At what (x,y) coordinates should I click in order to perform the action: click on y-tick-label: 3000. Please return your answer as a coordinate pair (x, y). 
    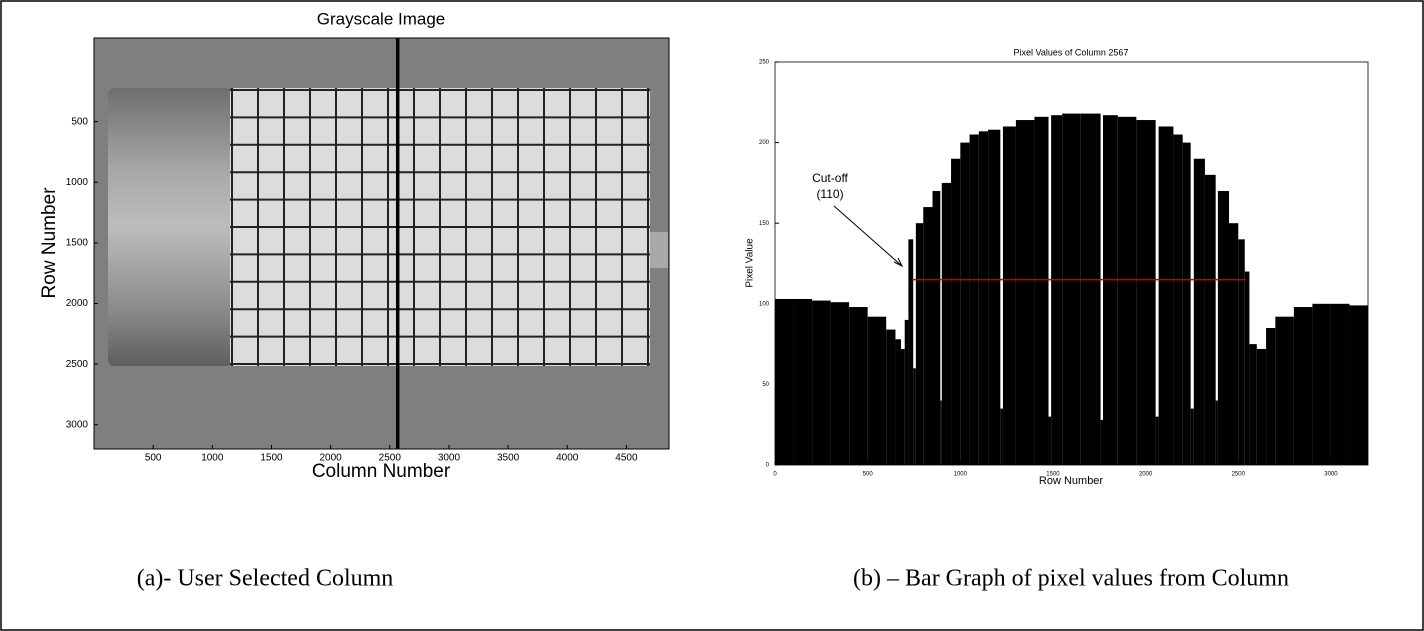
    Looking at the image, I should click on (77, 424).